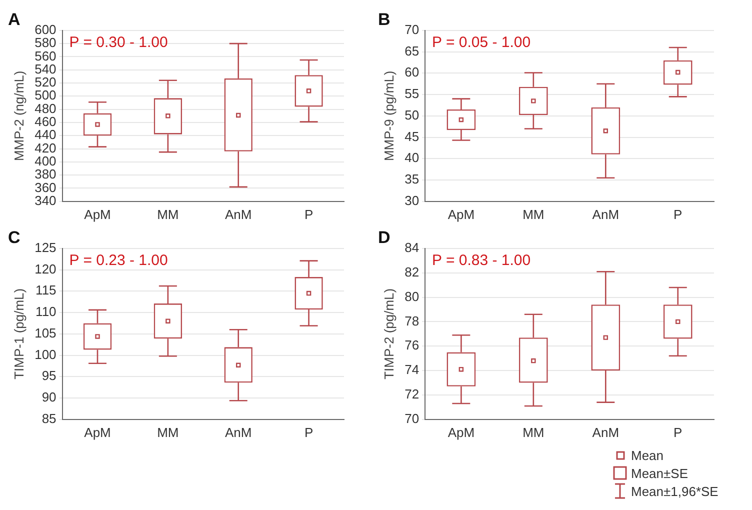 The width and height of the screenshot is (752, 510). What do you see at coordinates (45, 122) in the screenshot?
I see `y-tick-label: 460` at bounding box center [45, 122].